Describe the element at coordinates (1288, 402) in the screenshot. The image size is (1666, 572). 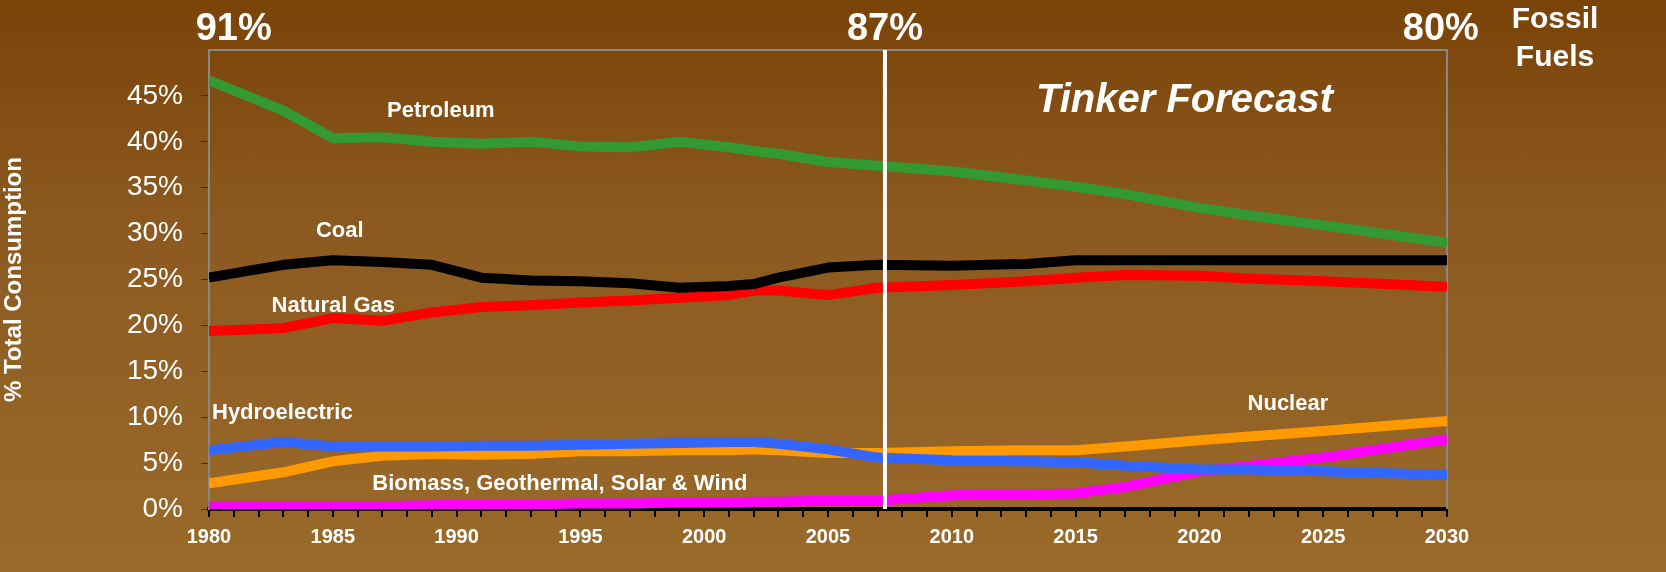
I see `series-label: Nuclear` at that location.